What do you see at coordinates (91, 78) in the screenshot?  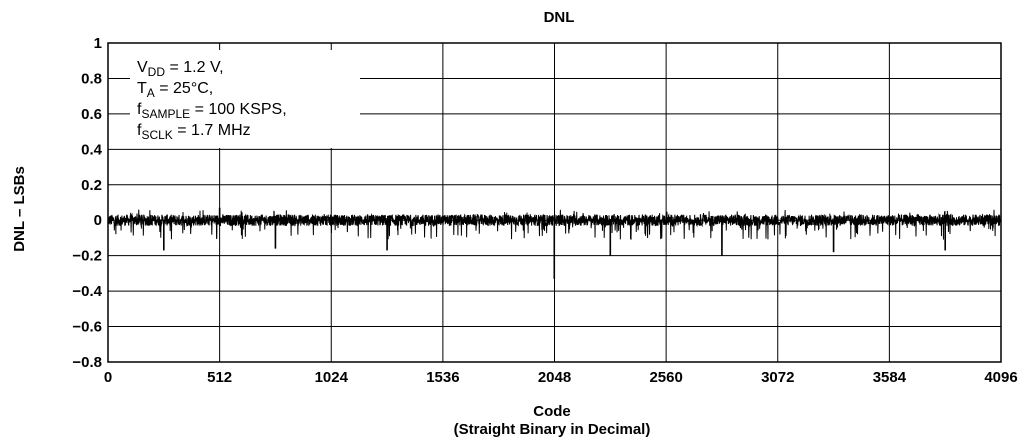 I see `y-tick-label: 0.8` at bounding box center [91, 78].